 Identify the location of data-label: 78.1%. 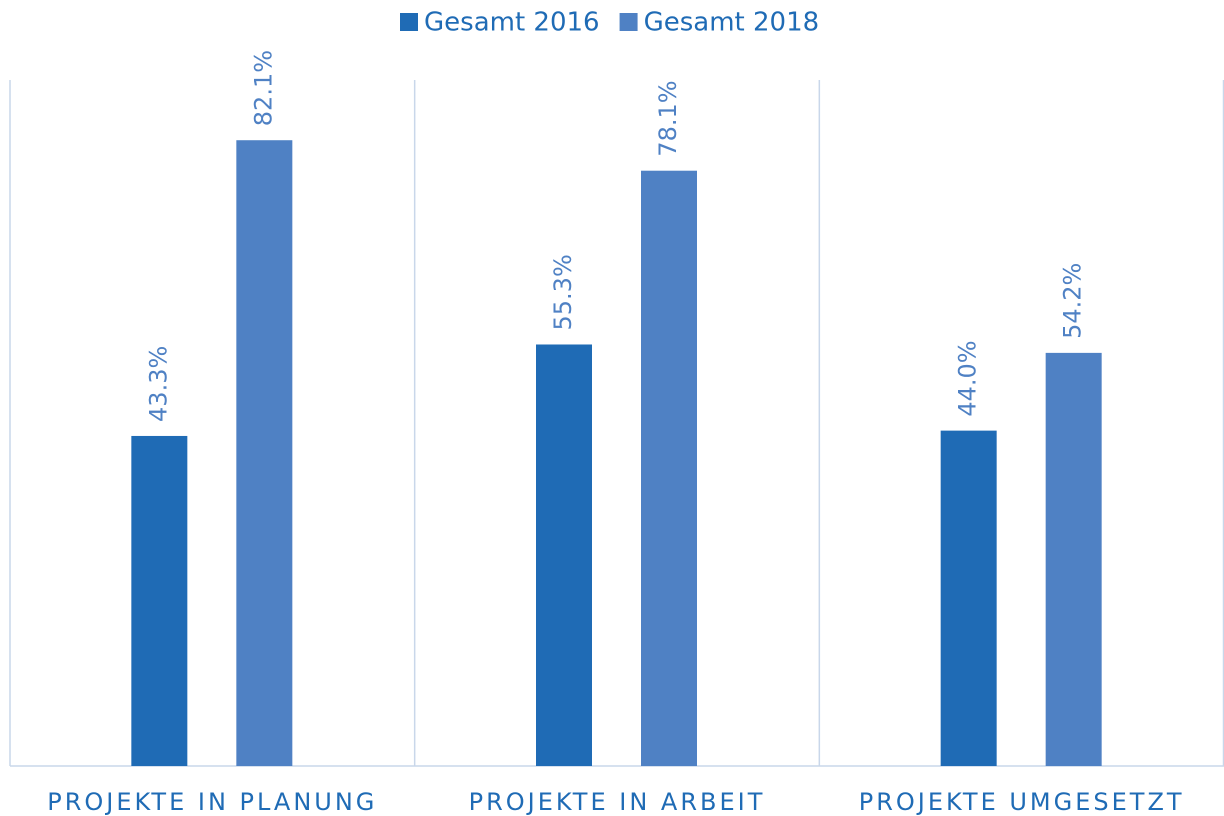
(668, 118).